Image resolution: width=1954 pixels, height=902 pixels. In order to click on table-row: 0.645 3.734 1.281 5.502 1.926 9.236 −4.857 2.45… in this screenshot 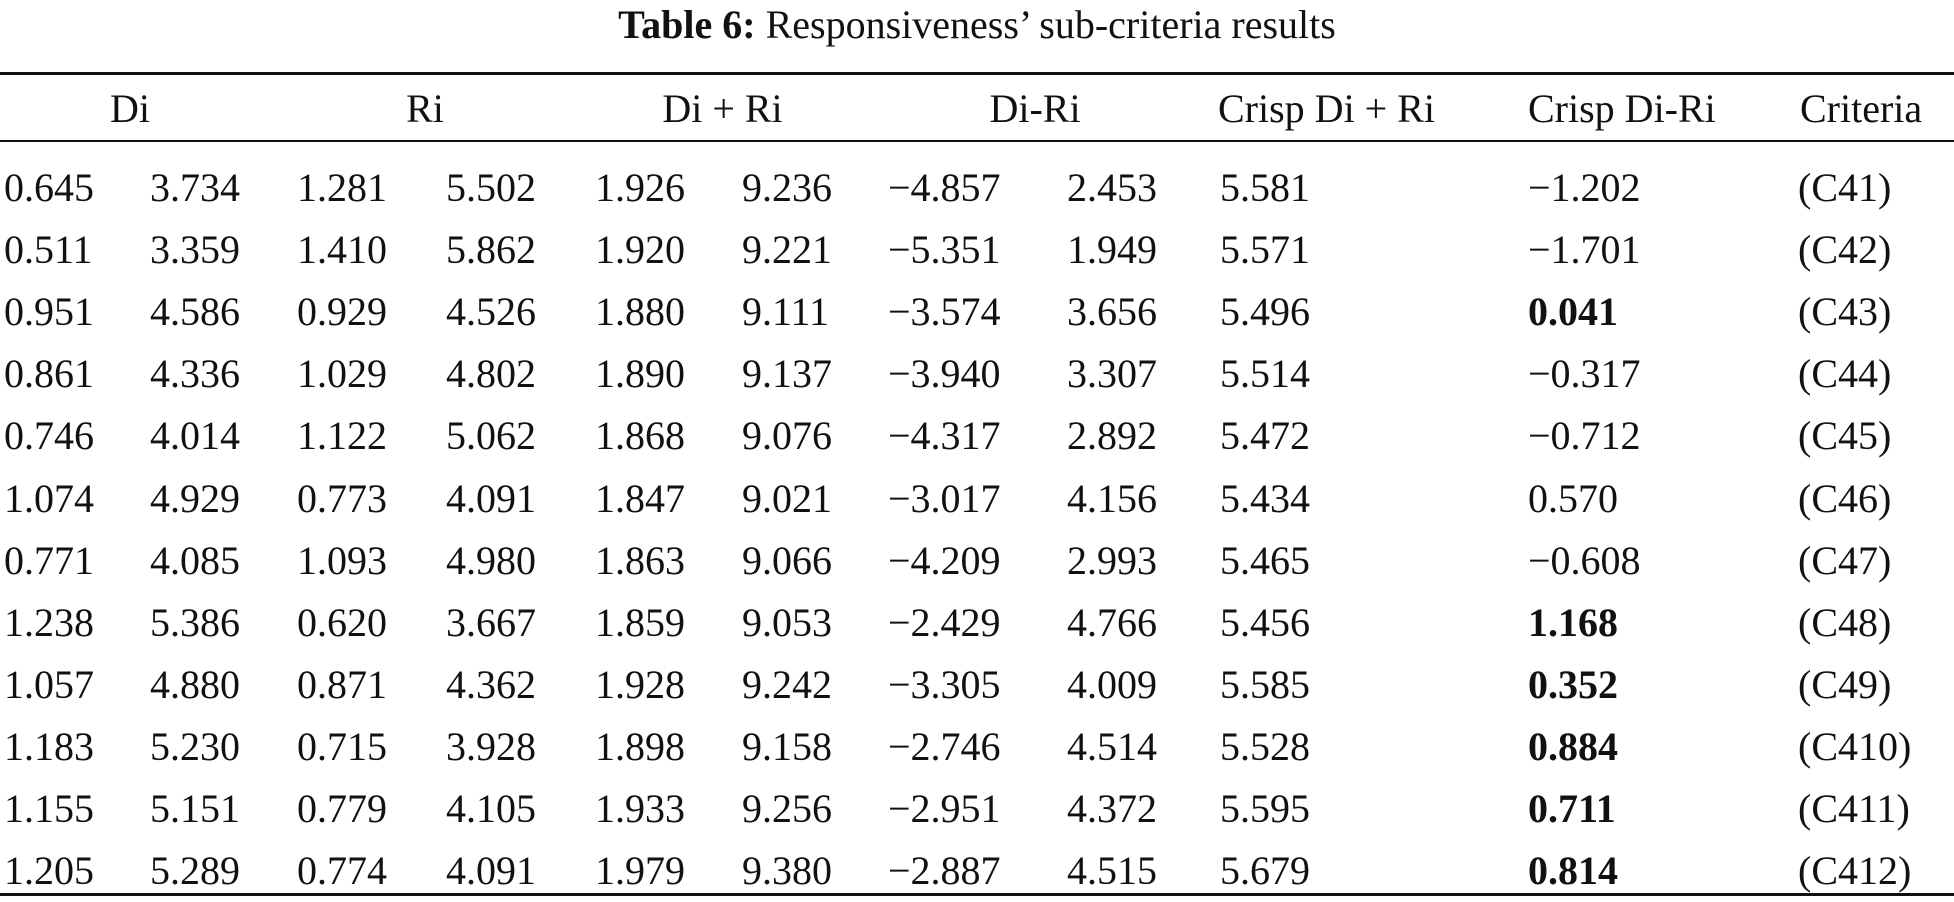, I will do `click(977, 188)`.